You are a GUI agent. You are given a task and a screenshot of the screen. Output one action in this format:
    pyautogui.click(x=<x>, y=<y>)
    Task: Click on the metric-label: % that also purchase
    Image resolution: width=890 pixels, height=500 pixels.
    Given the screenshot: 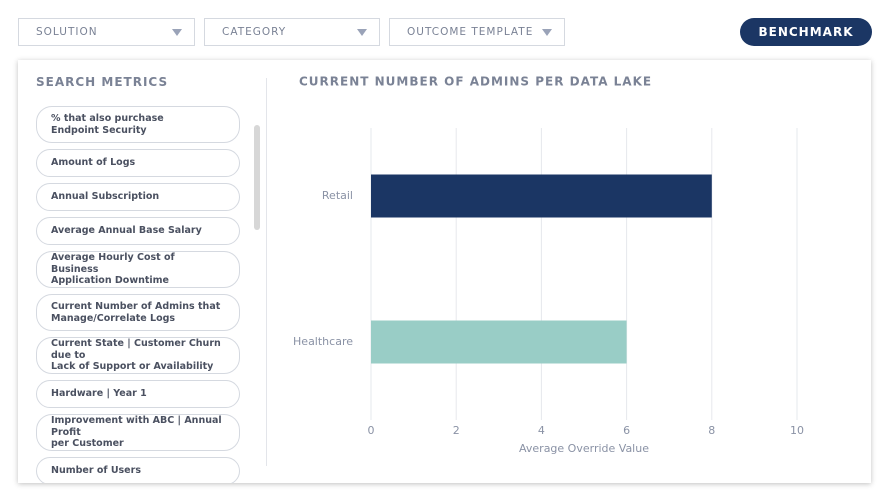 What is the action you would take?
    pyautogui.click(x=107, y=118)
    